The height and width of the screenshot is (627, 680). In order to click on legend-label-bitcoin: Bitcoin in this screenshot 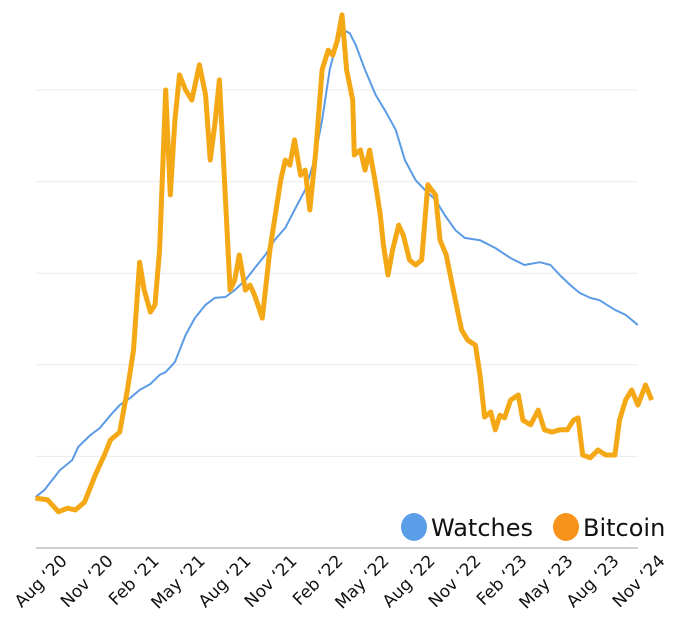, I will do `click(624, 528)`.